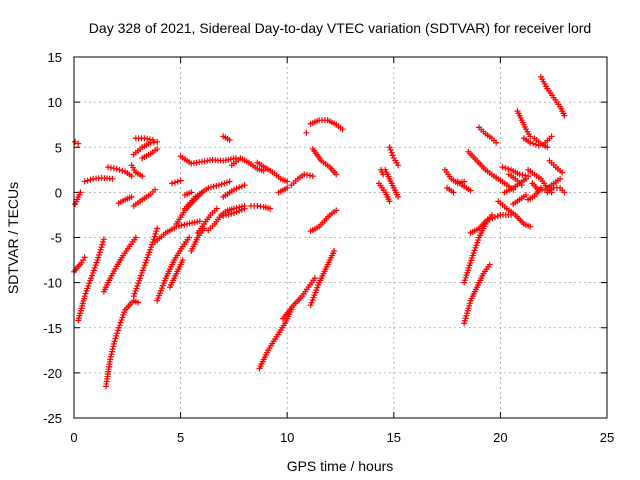 The width and height of the screenshot is (640, 480). I want to click on x-tick-label: 25, so click(607, 437).